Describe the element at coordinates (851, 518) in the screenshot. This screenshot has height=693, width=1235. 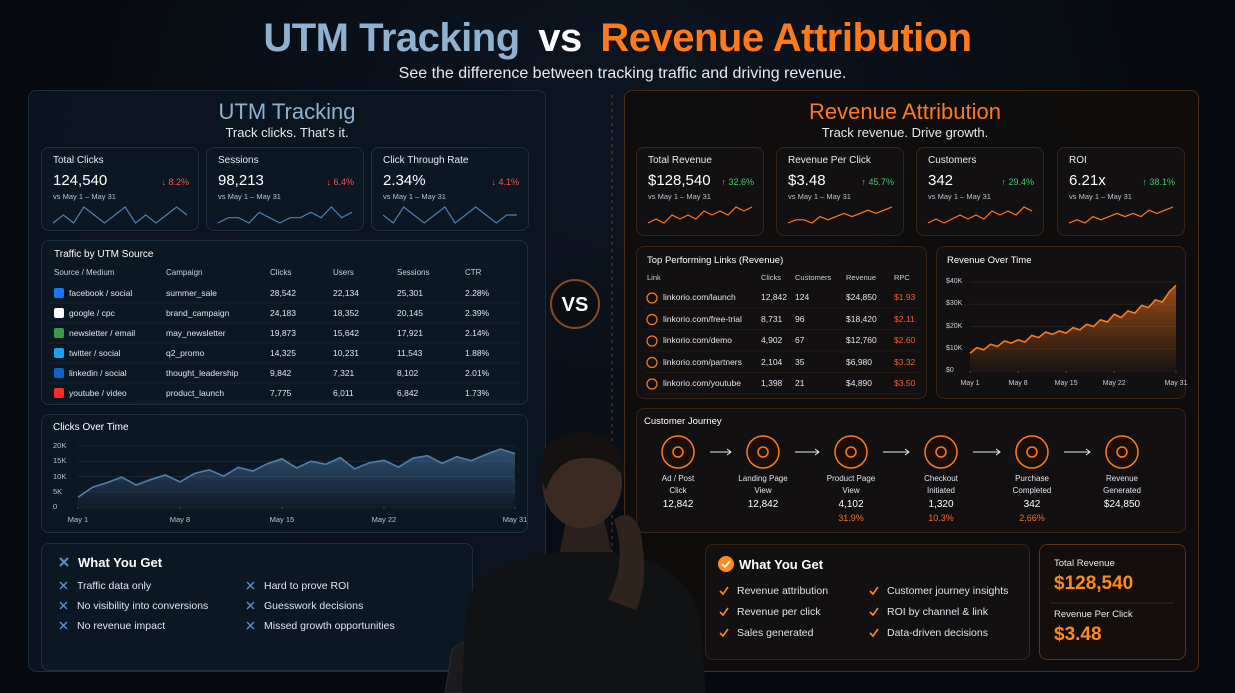
I see `step-rate: 31.9%` at that location.